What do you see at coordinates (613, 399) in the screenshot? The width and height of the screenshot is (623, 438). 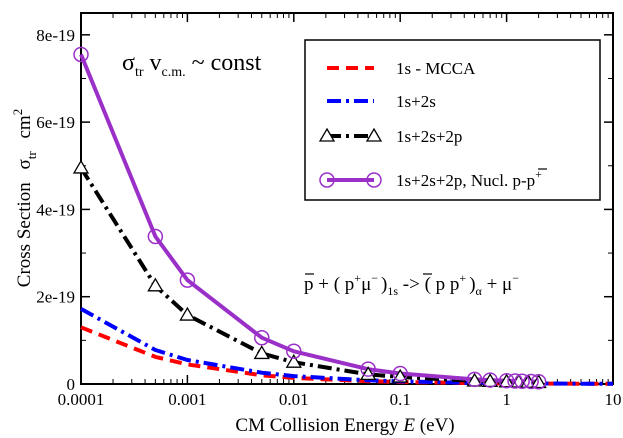 I see `x-tick-label: 10` at bounding box center [613, 399].